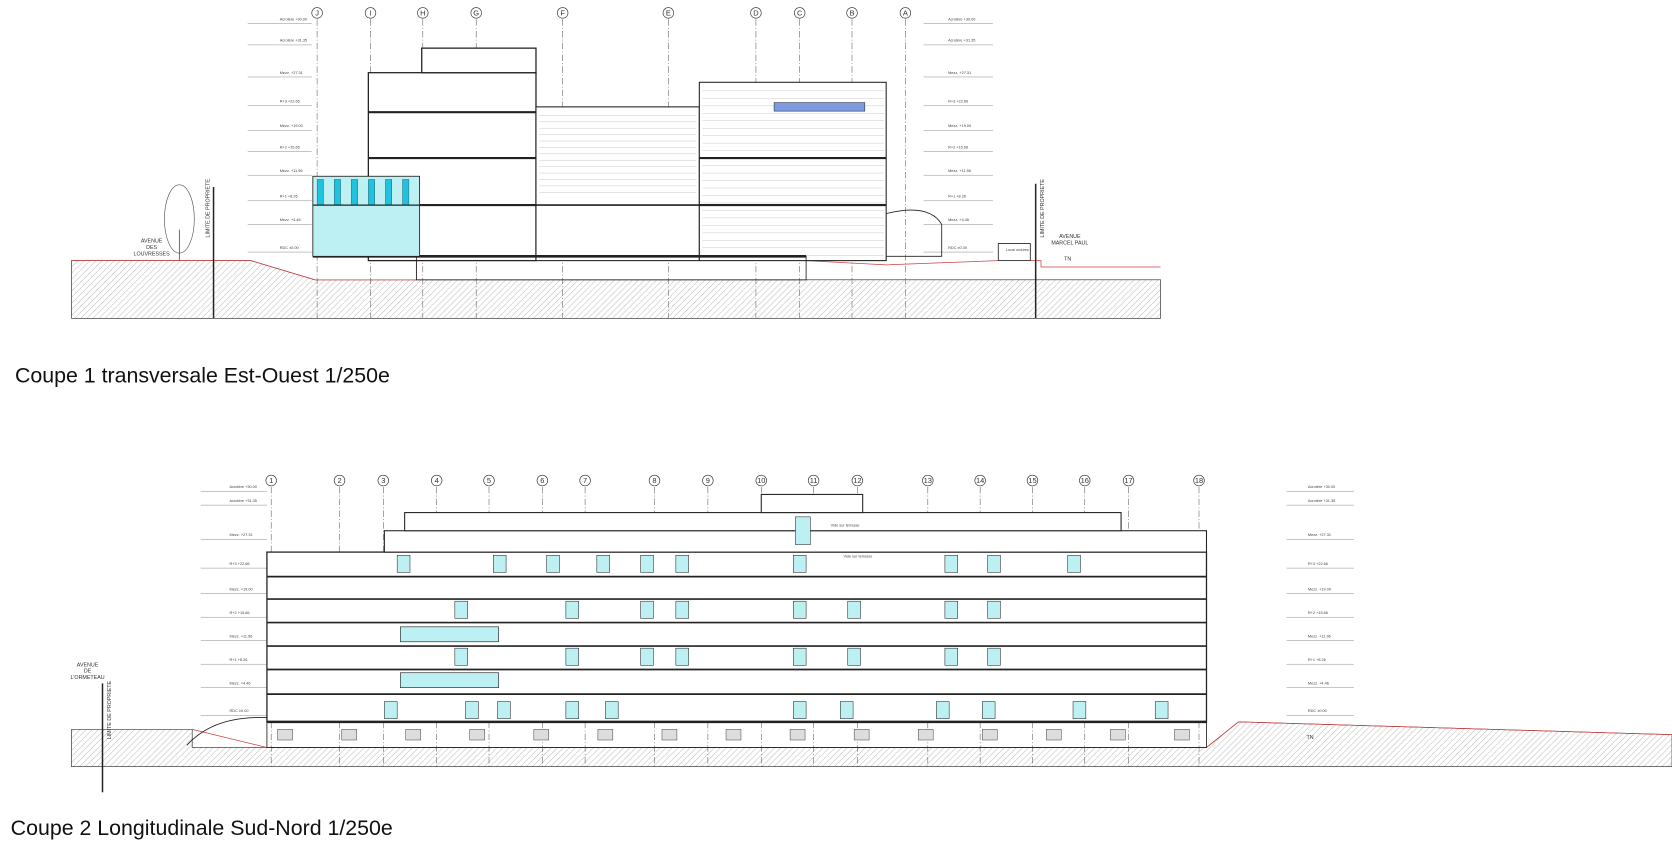  I want to click on skylight, so click(819, 107).